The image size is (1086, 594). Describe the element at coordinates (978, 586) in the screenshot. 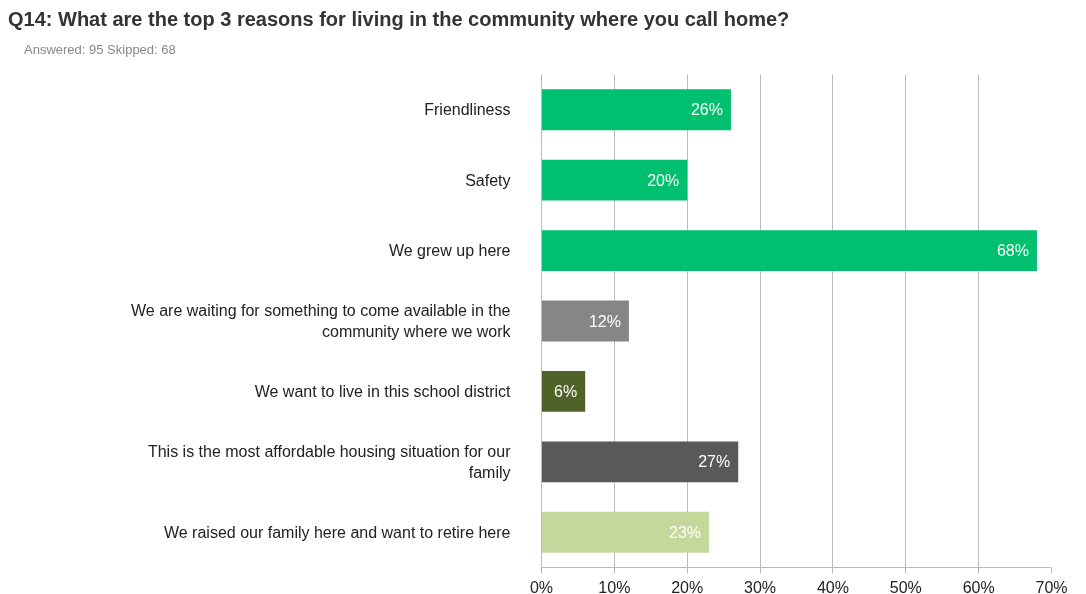

I see `x-tick-label: 60%` at that location.